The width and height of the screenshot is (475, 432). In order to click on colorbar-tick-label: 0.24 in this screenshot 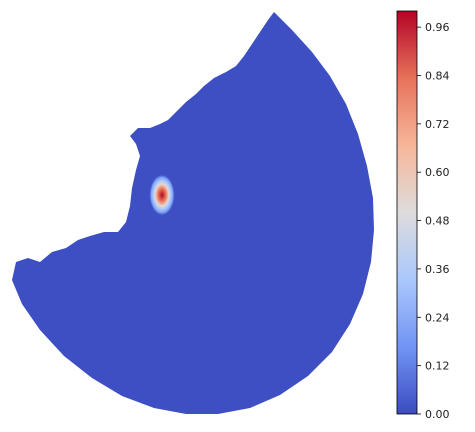, I will do `click(437, 317)`.